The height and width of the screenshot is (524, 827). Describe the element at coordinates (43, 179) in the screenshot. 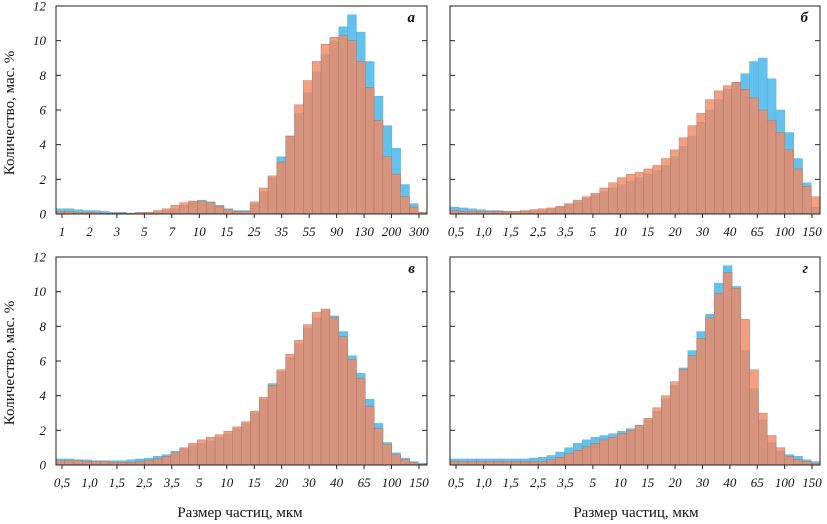

I see `y-tick-label: 2` at that location.